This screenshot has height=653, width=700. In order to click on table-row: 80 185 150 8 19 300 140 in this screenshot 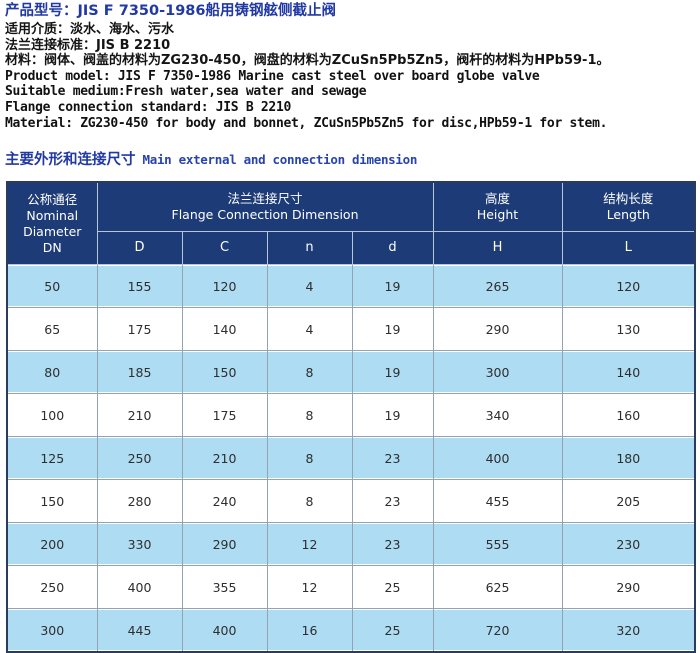, I will do `click(351, 372)`.